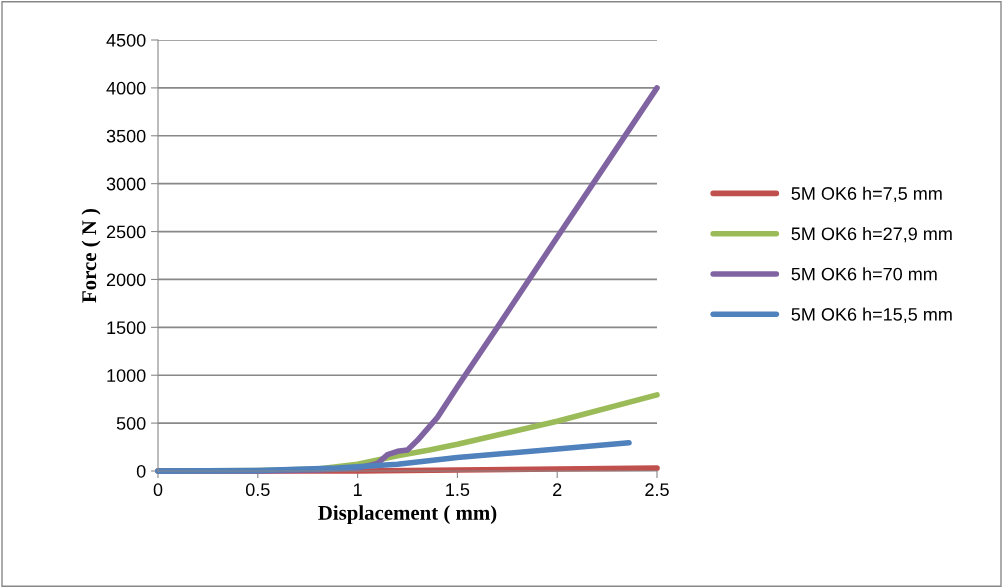 The image size is (1003, 588). Describe the element at coordinates (866, 194) in the screenshot. I see `legend-label: 5M OK6 h=7,5 mm` at that location.